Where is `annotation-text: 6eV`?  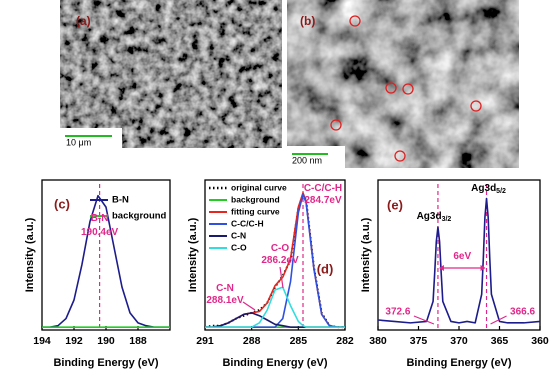 annotation-text: 6eV is located at coordinates (462, 256).